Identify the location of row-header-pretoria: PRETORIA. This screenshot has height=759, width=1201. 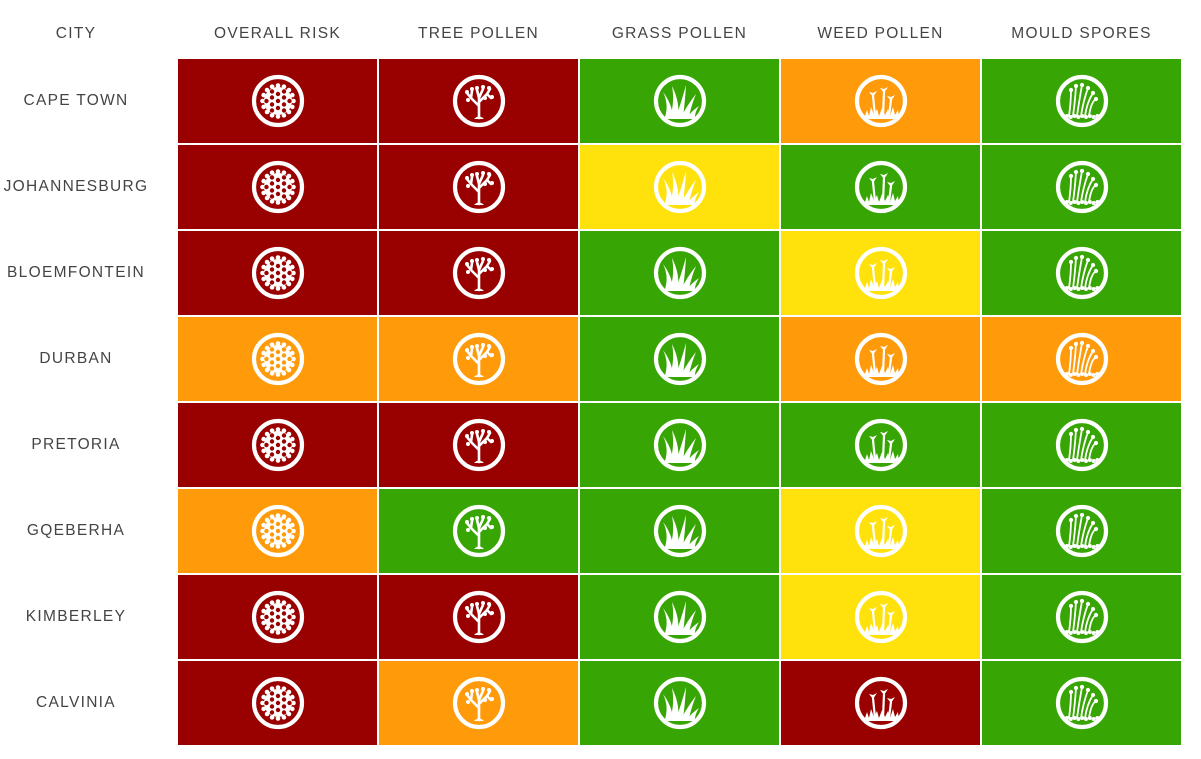
(76, 444).